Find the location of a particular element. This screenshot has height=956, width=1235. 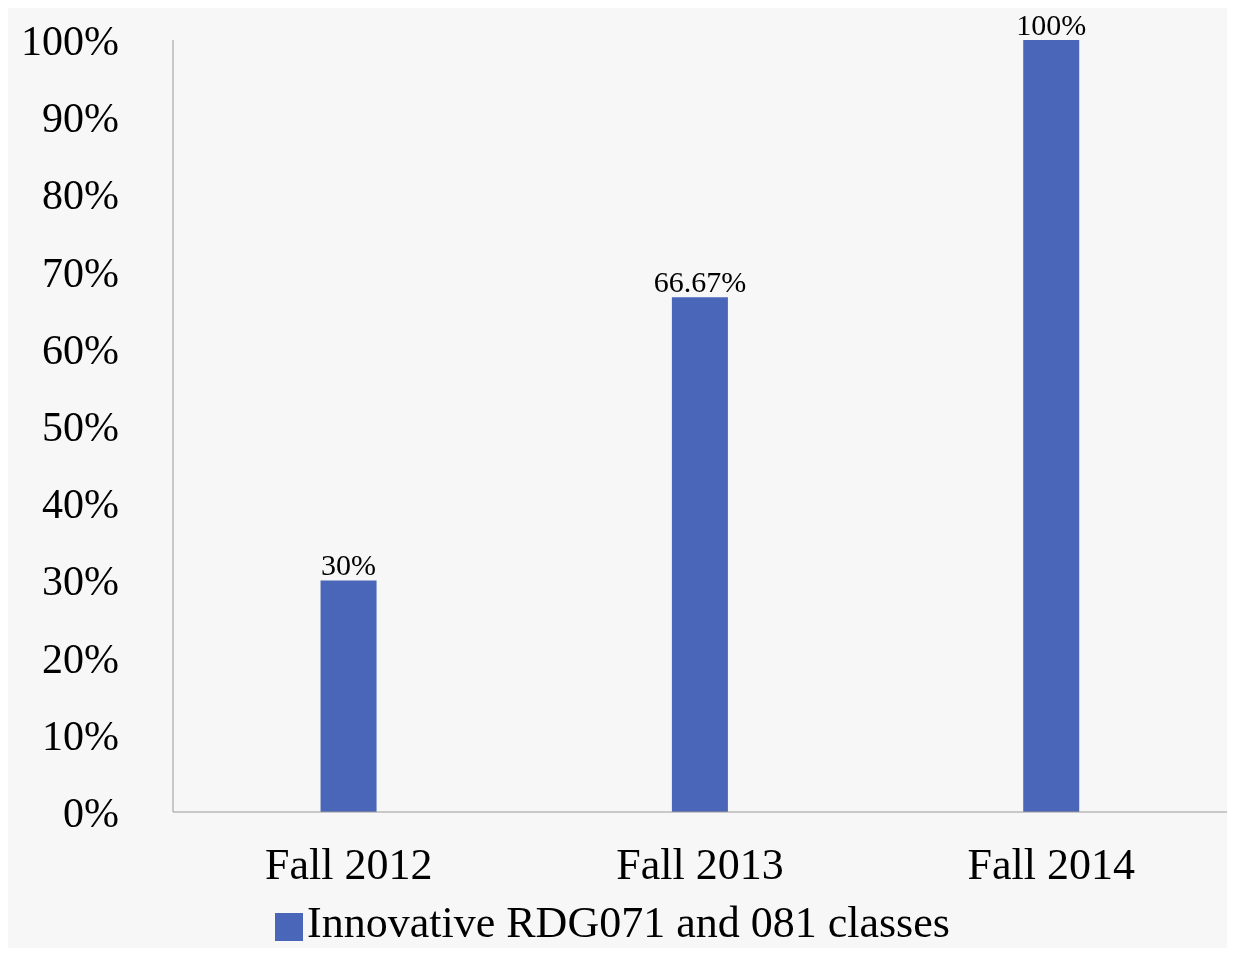

y-tick-label: 40% is located at coordinates (80, 504).